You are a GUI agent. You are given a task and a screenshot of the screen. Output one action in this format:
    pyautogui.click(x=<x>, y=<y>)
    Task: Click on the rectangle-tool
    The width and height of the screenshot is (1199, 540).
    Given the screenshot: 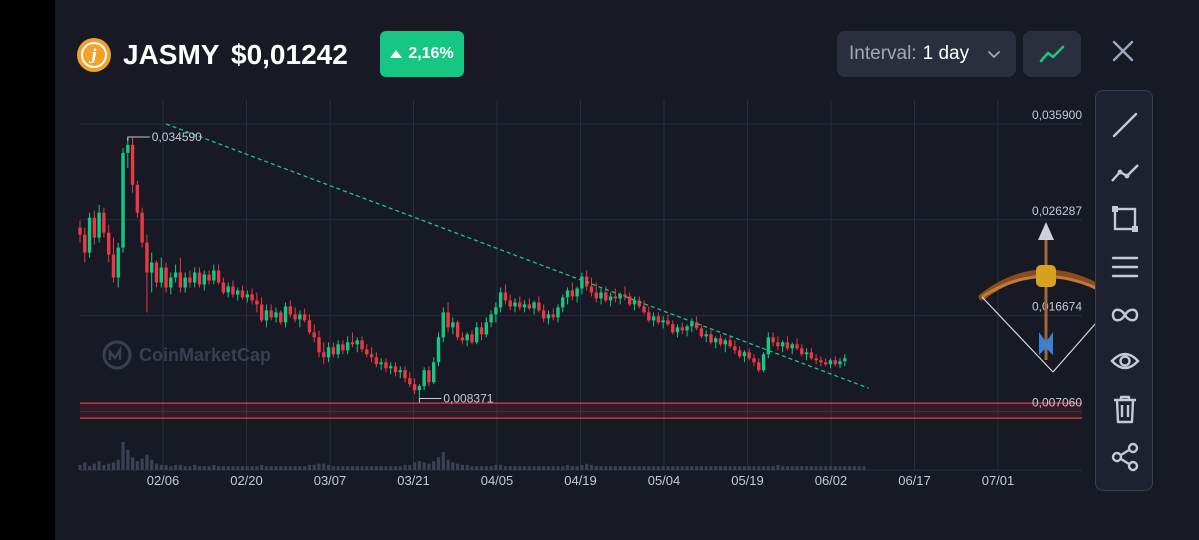 What is the action you would take?
    pyautogui.click(x=1125, y=219)
    